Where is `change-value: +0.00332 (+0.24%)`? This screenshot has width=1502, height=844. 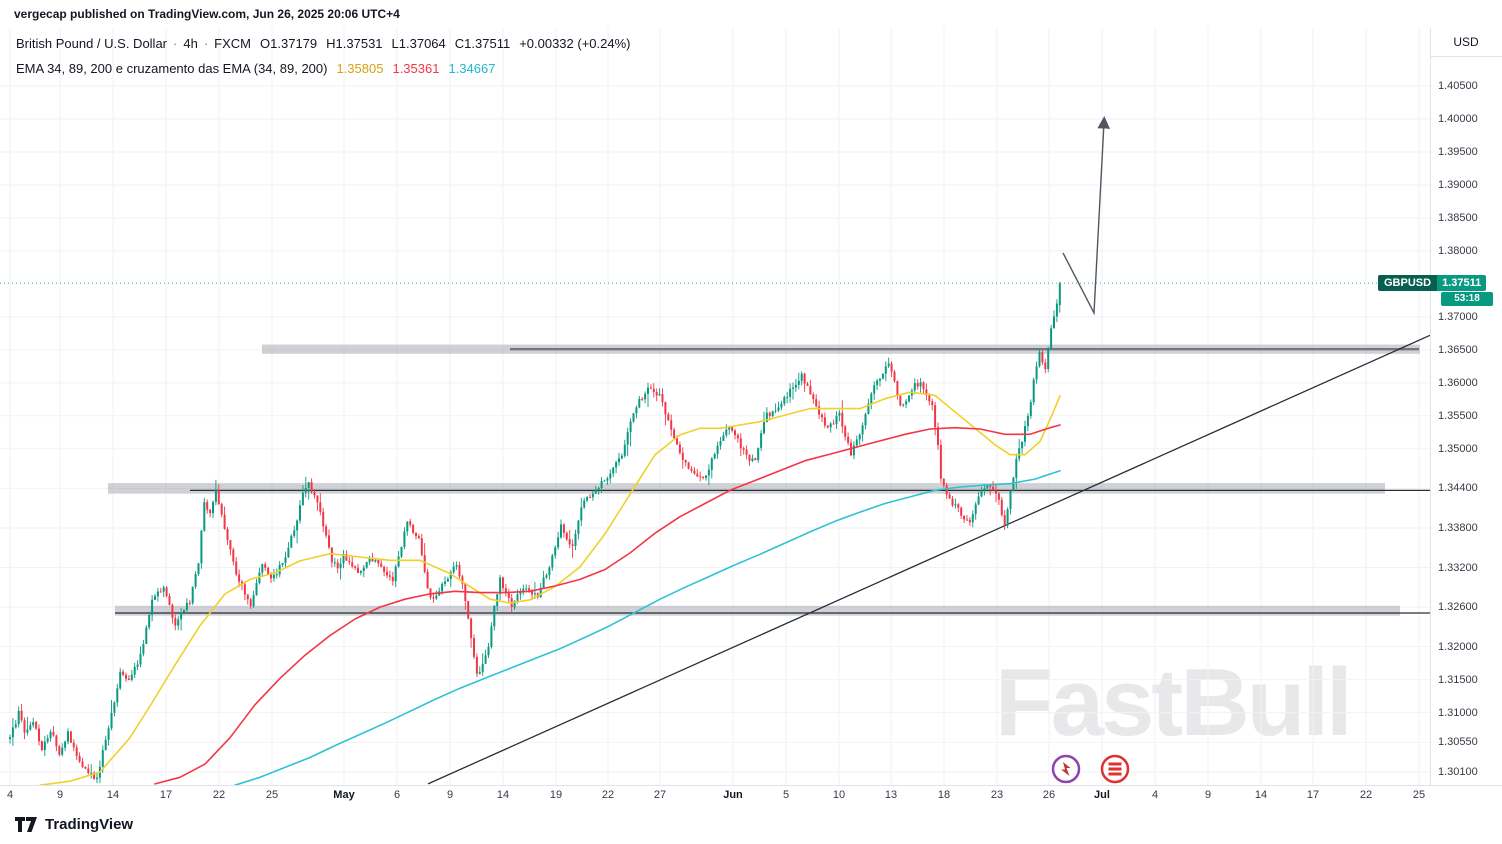 change-value: +0.00332 (+0.24%) is located at coordinates (575, 43).